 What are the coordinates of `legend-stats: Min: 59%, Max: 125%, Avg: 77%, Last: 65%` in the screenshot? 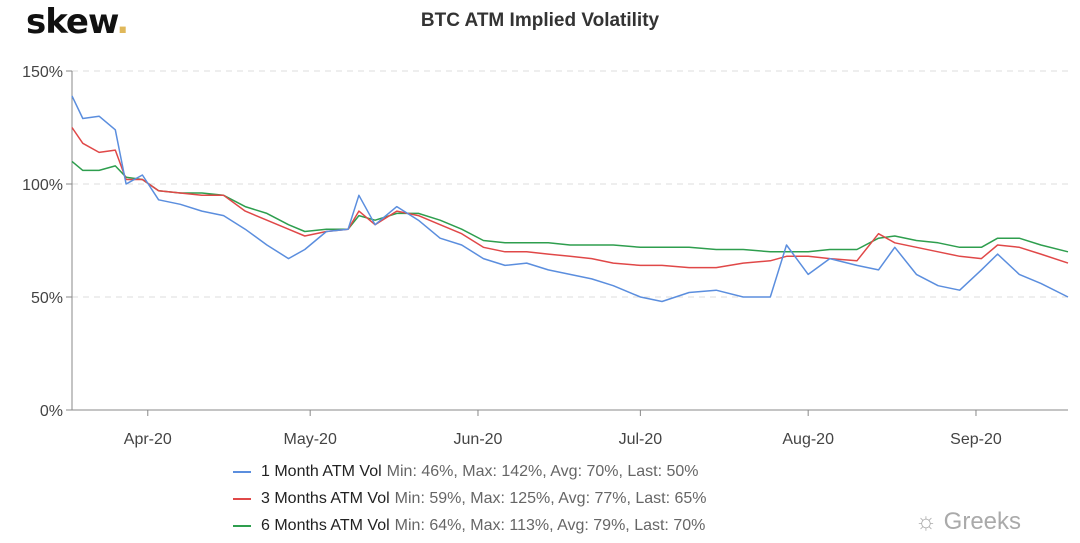 It's located at (550, 498).